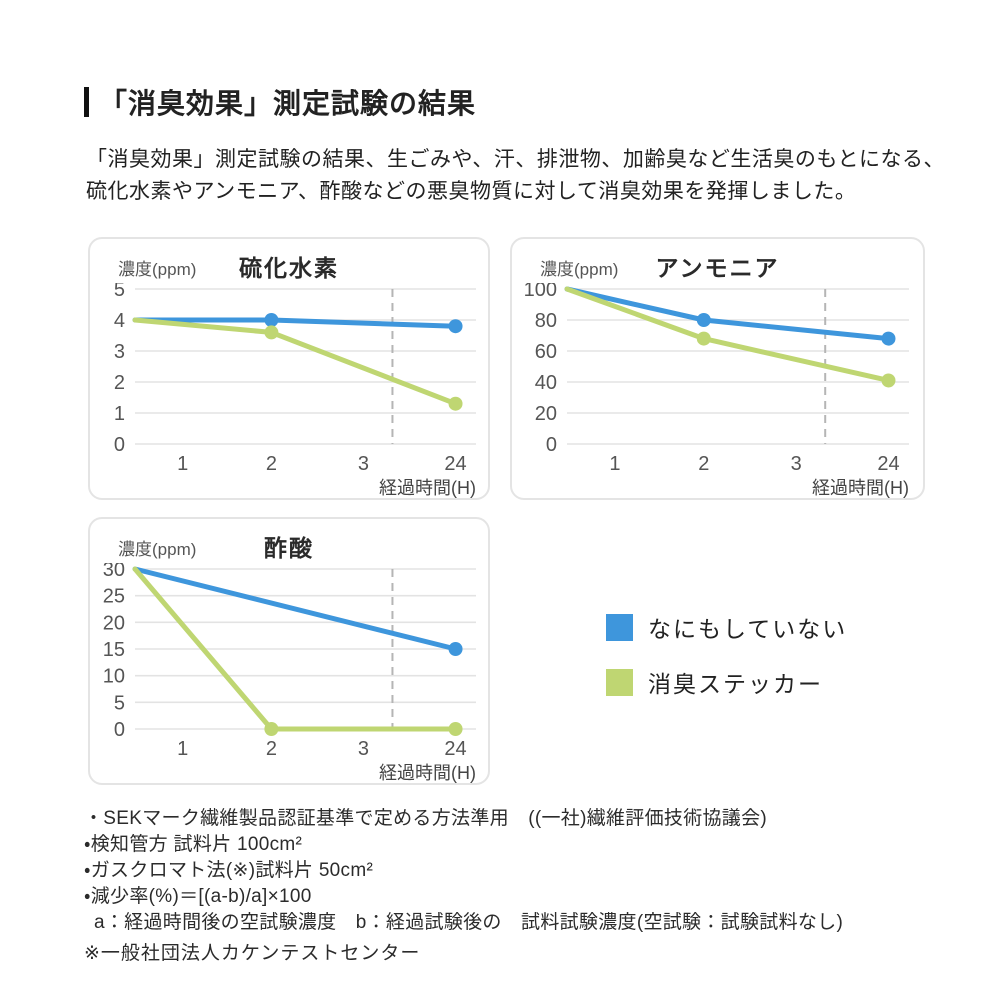 The width and height of the screenshot is (1000, 1000). Describe the element at coordinates (515, 159) in the screenshot. I see `intro-line-1: 「消臭効果」測定試験の結果、生ごみや、汗、排泄物、加齢臭など生活臭のもとになる、` at that location.